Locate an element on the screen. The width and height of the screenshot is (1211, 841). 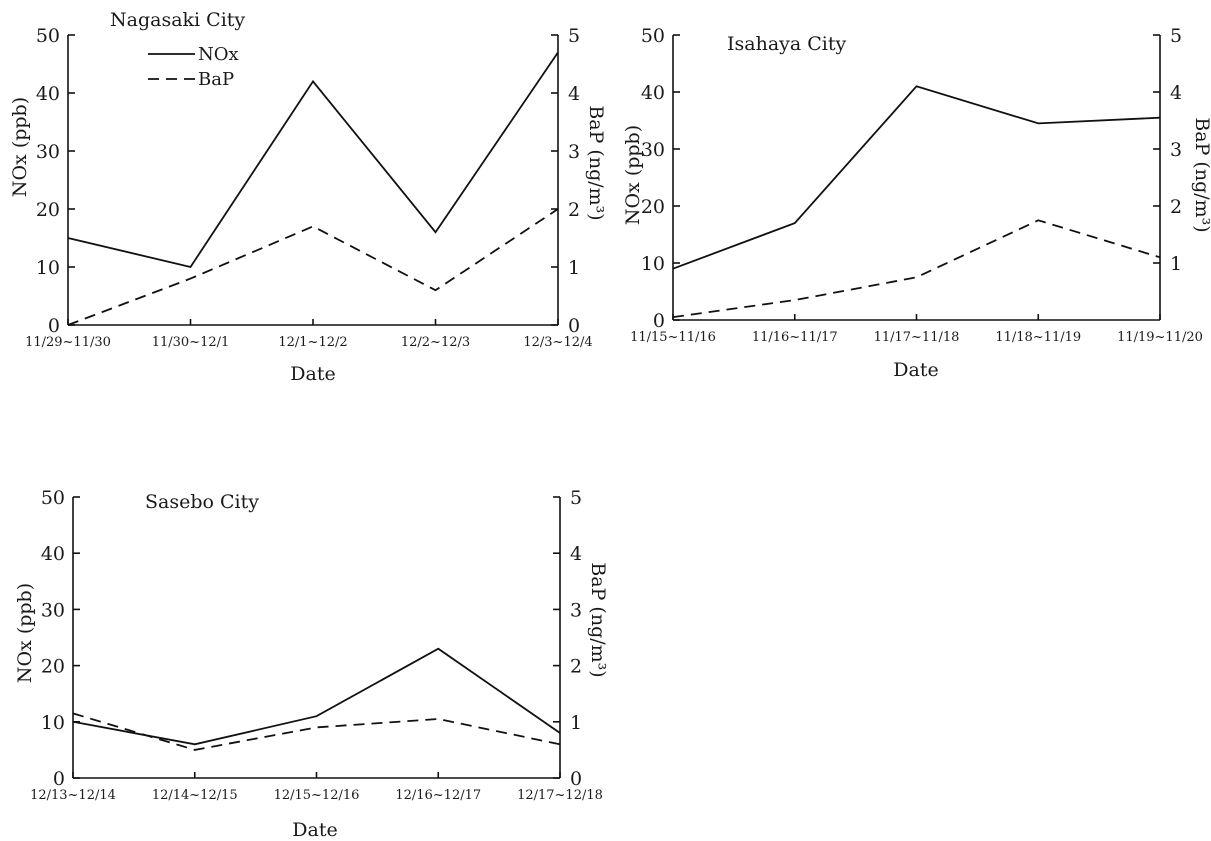
x-tick-label: 11/19~11/20 is located at coordinates (1160, 337).